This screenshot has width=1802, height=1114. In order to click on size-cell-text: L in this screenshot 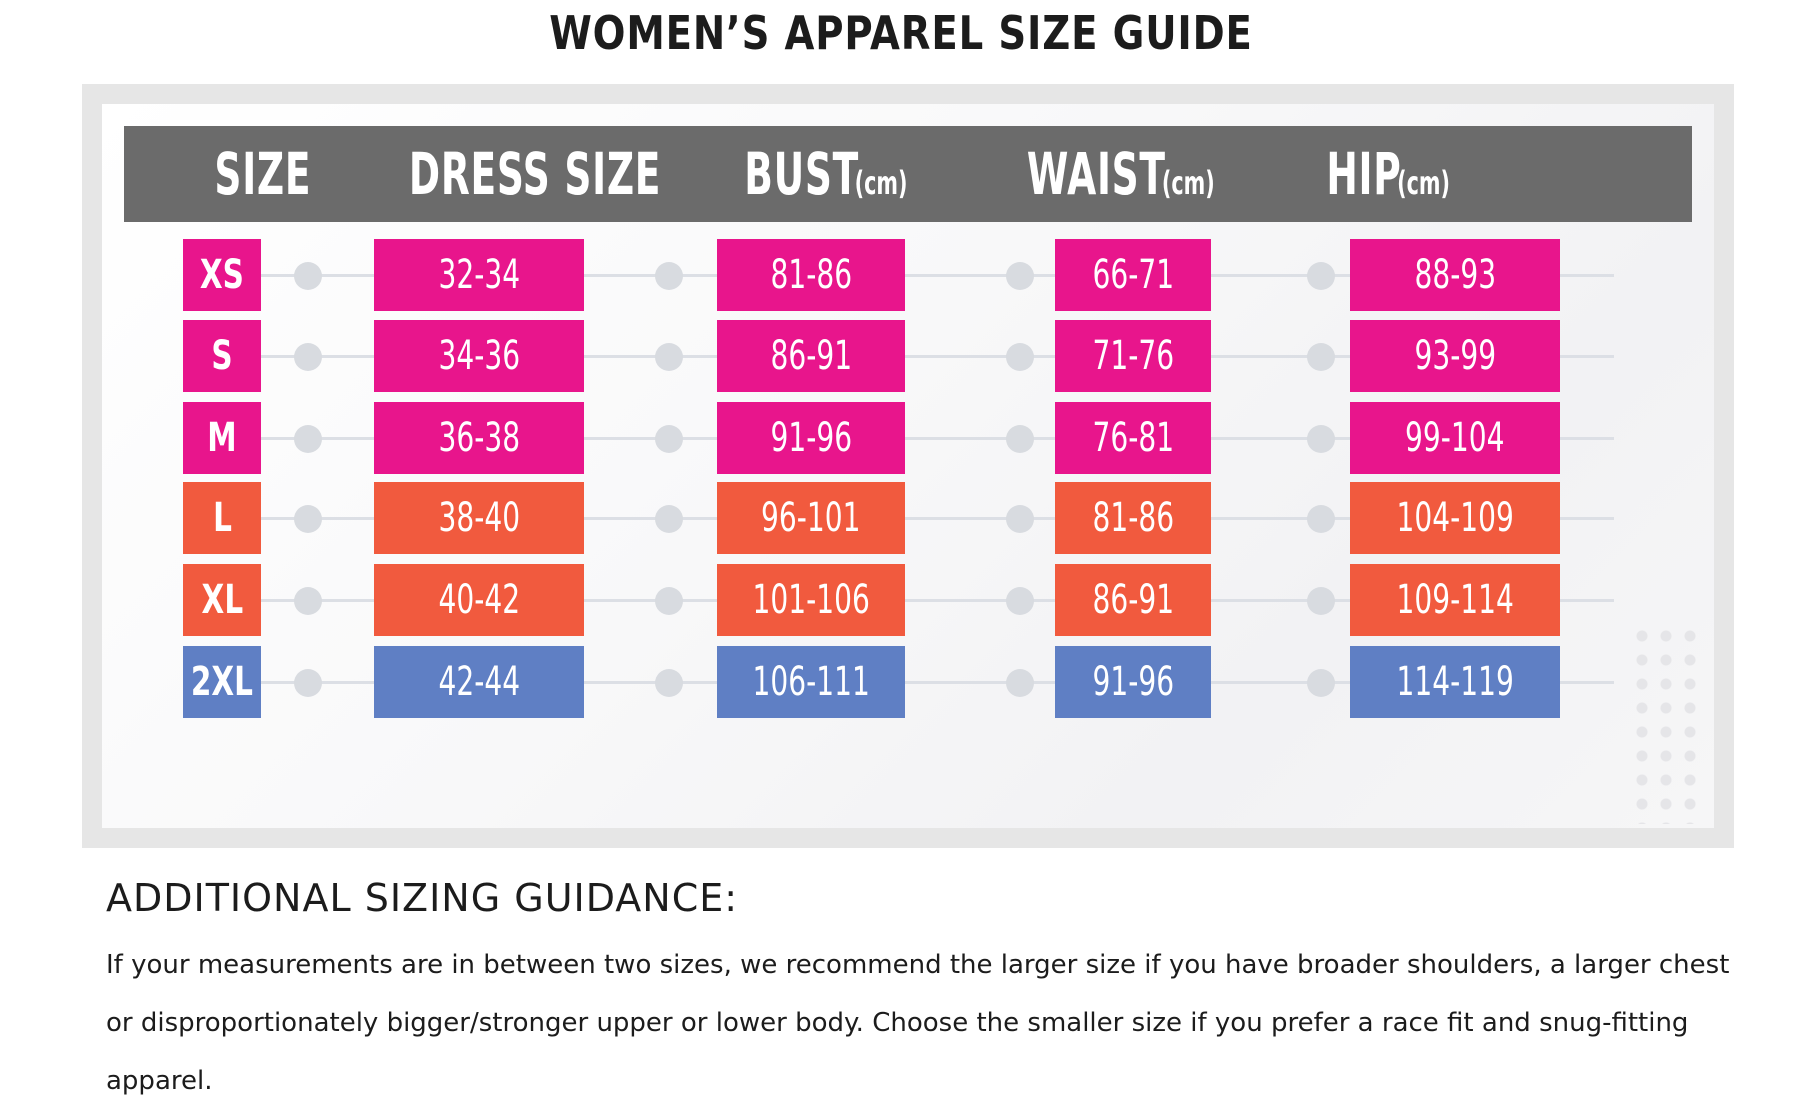, I will do `click(222, 518)`.